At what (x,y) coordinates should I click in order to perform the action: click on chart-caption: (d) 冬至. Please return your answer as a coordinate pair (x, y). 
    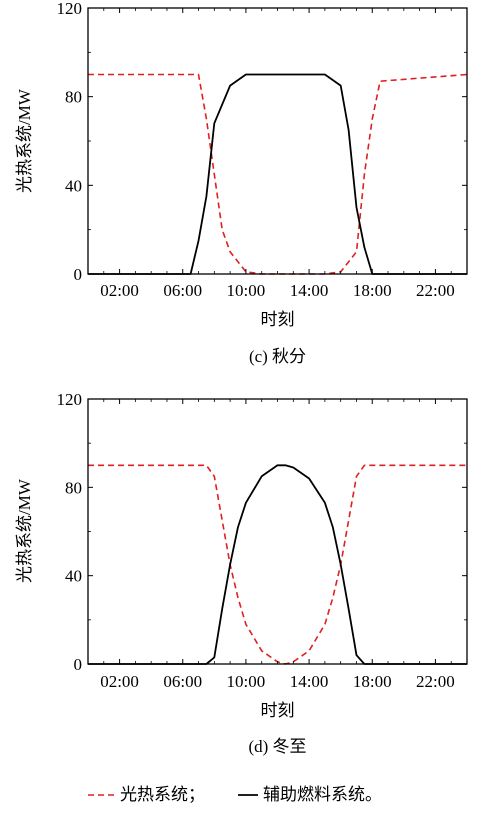
    Looking at the image, I should click on (277, 746).